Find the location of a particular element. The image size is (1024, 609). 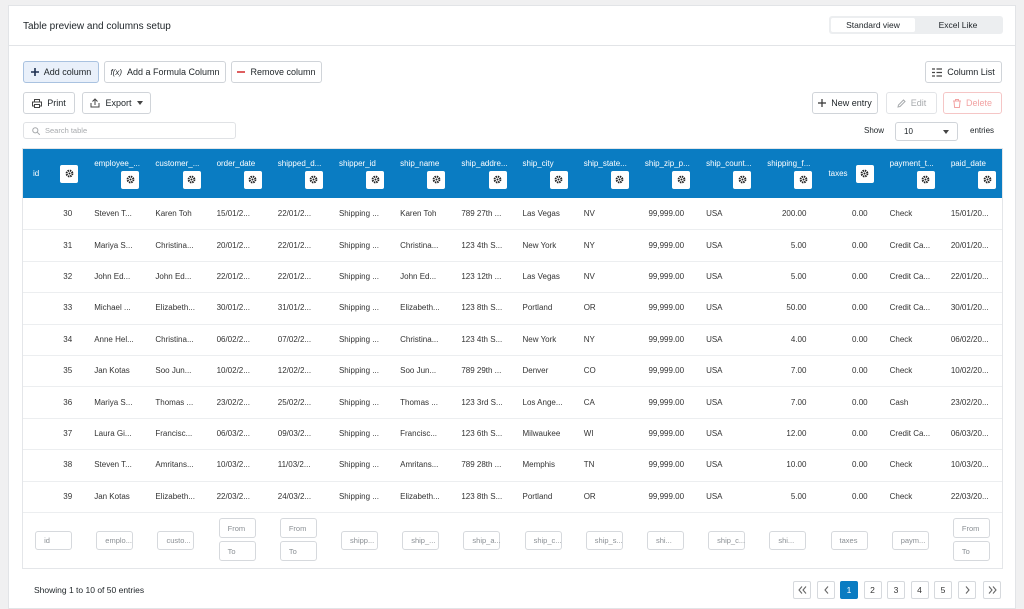

column-header: id is located at coordinates (53, 173).